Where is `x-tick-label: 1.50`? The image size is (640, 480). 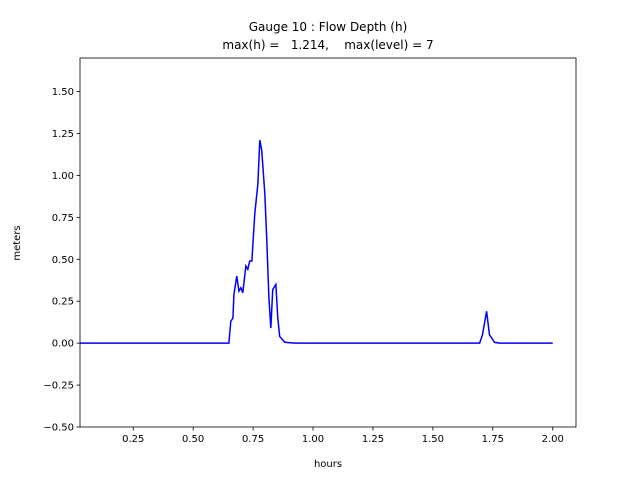
x-tick-label: 1.50 is located at coordinates (433, 439).